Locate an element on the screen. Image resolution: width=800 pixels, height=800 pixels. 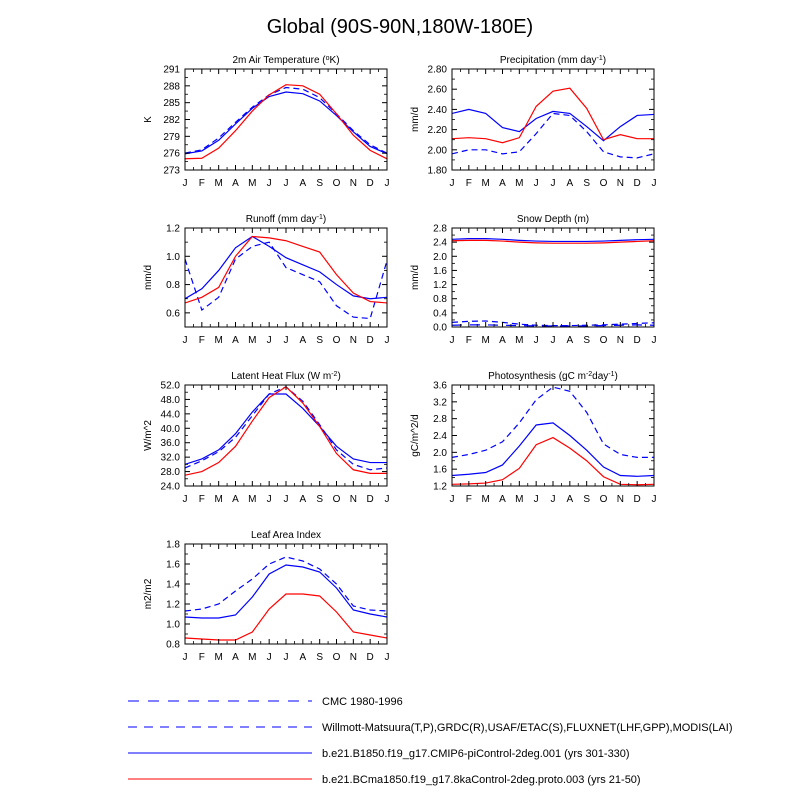
y-tick-label: 0.4 is located at coordinates (440, 313).